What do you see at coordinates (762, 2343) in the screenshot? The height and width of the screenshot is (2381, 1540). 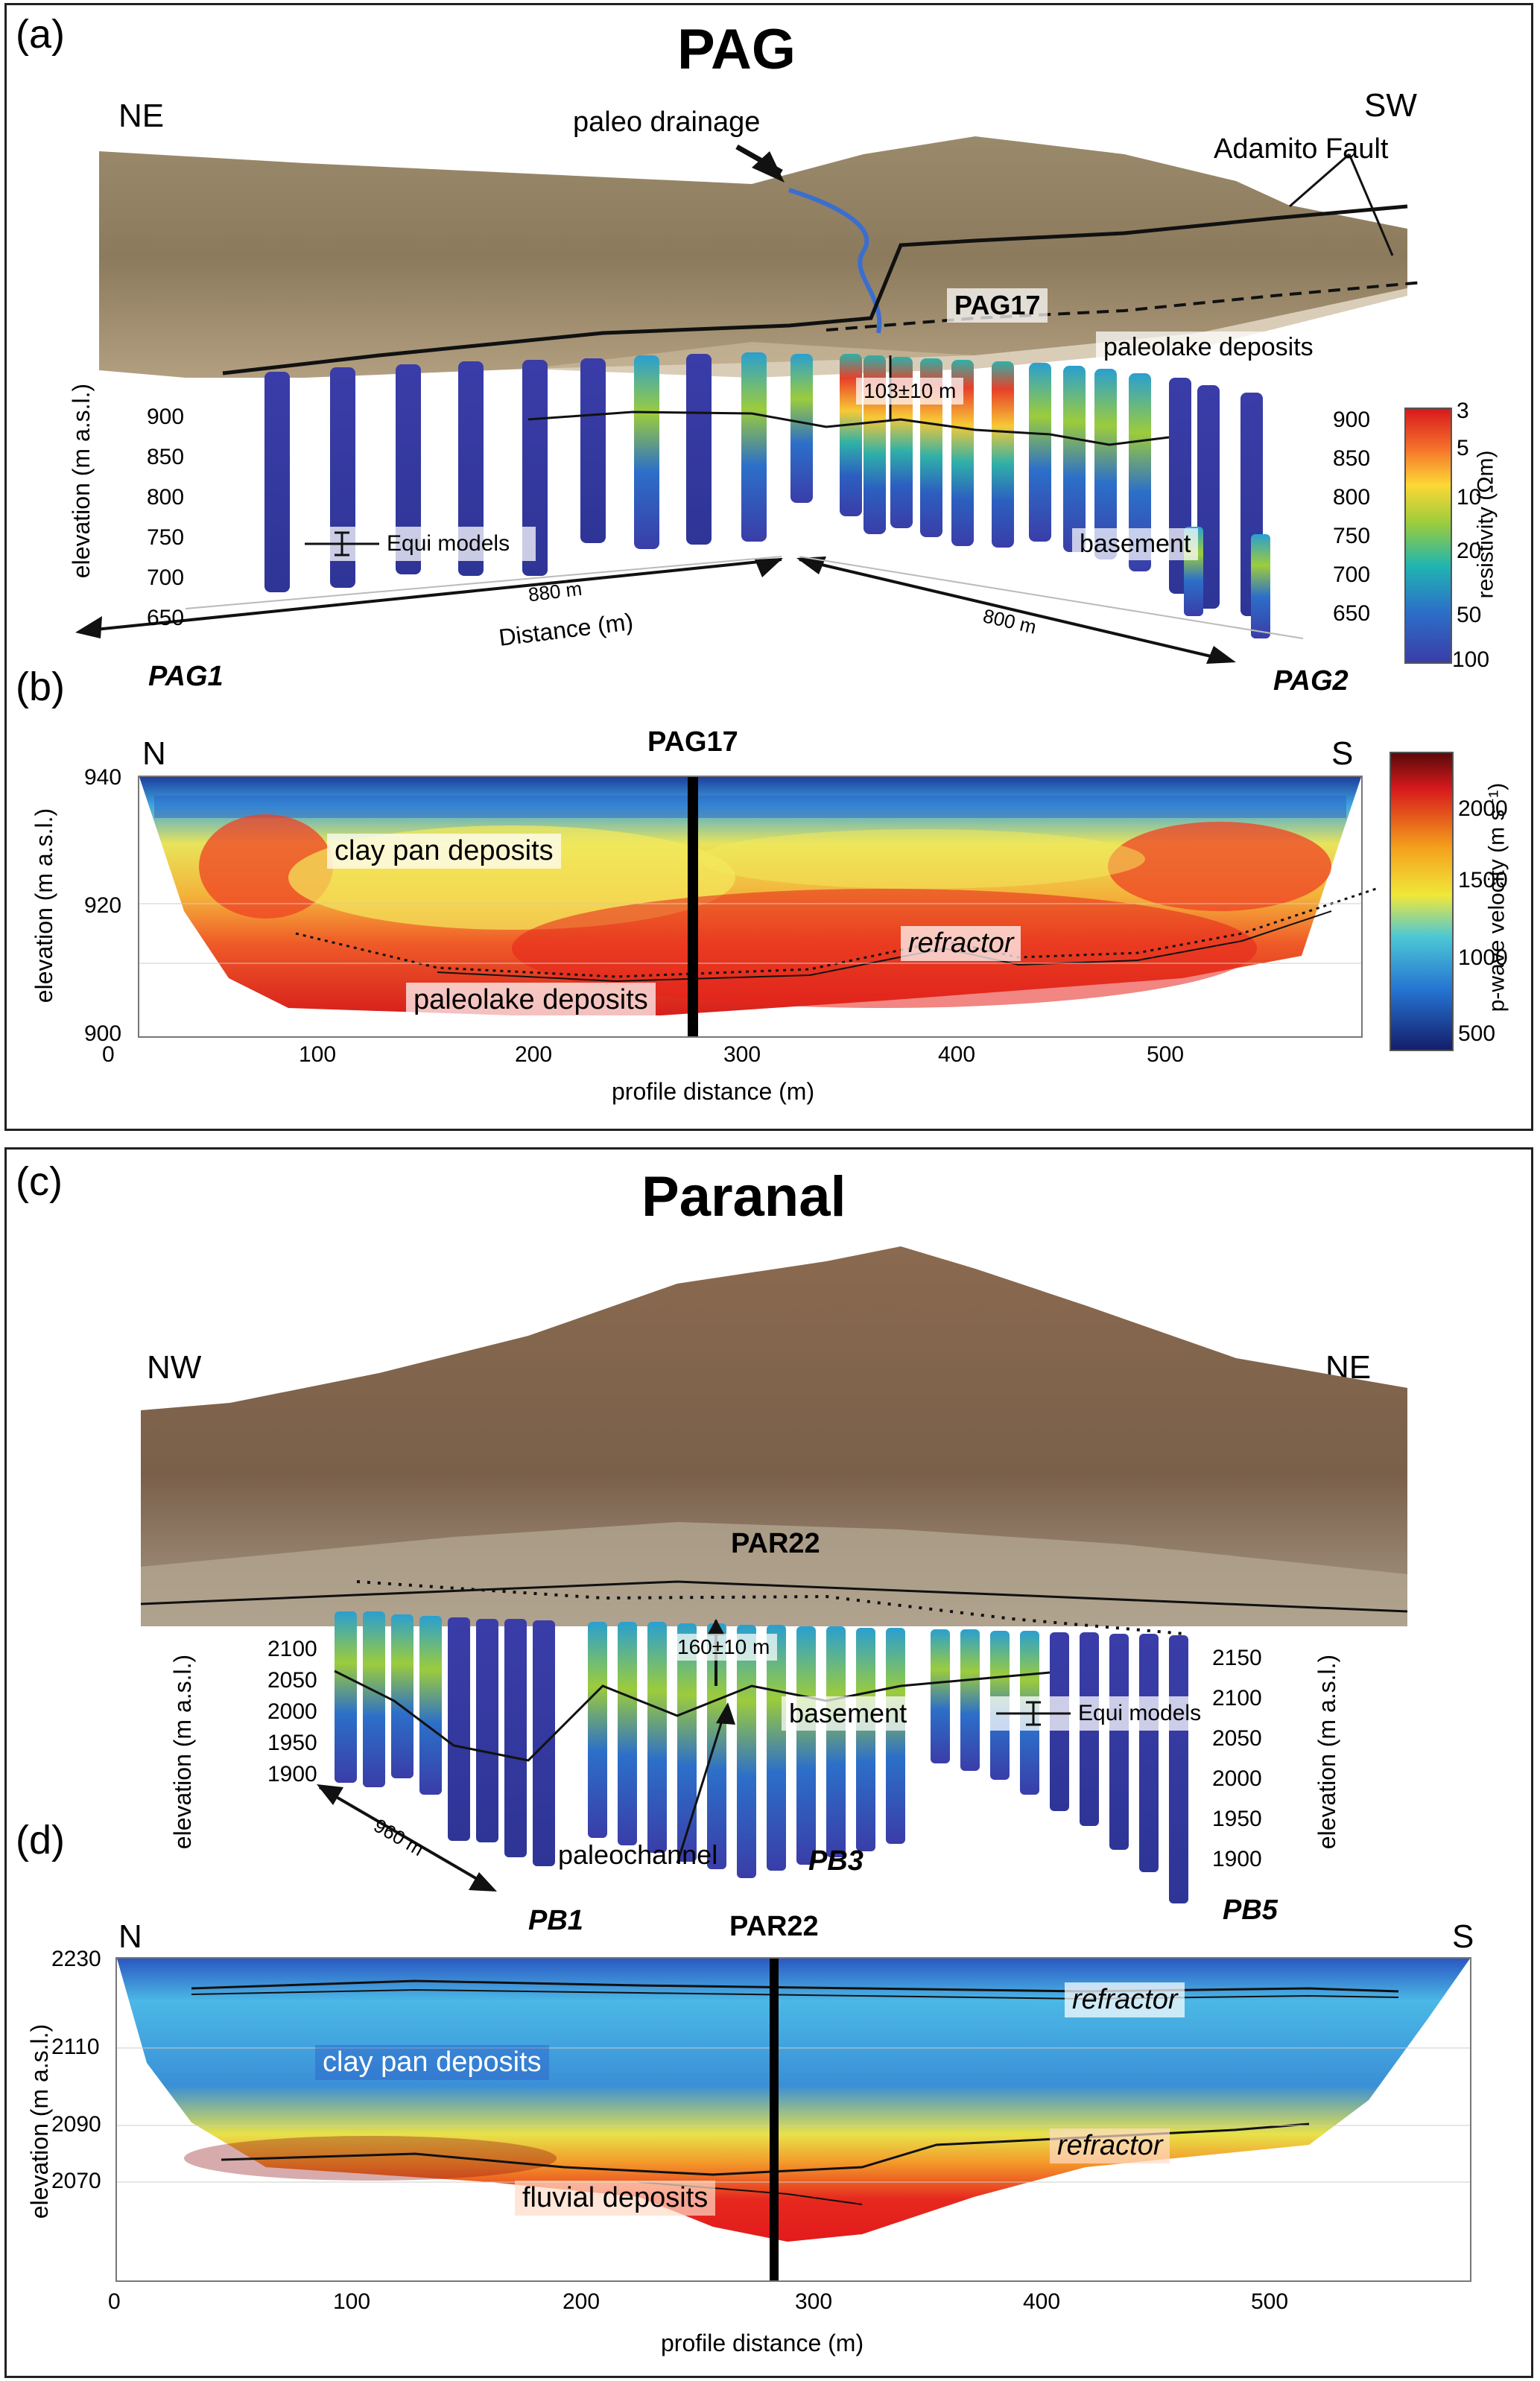 I see `axis-label-distance-d: profile distance (m)` at bounding box center [762, 2343].